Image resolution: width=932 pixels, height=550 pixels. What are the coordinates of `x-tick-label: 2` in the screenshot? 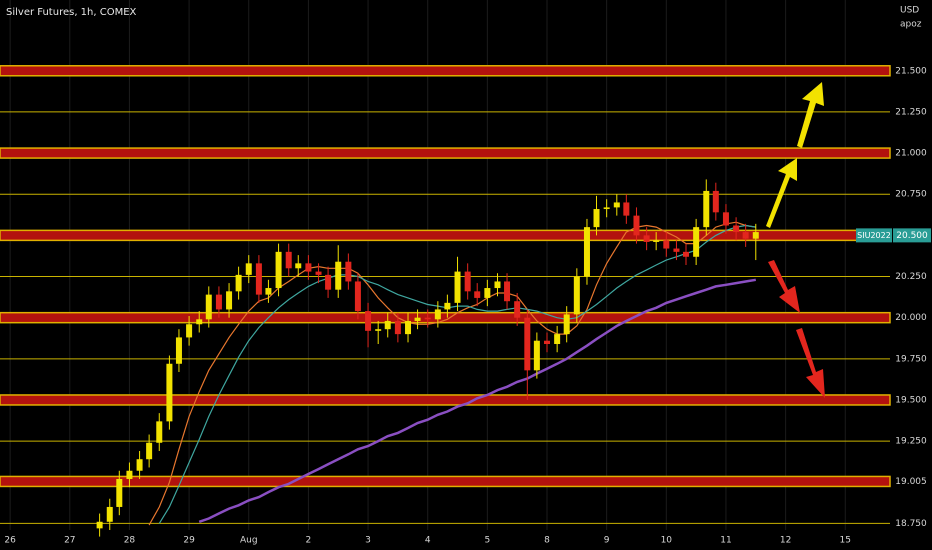 It's located at (309, 541).